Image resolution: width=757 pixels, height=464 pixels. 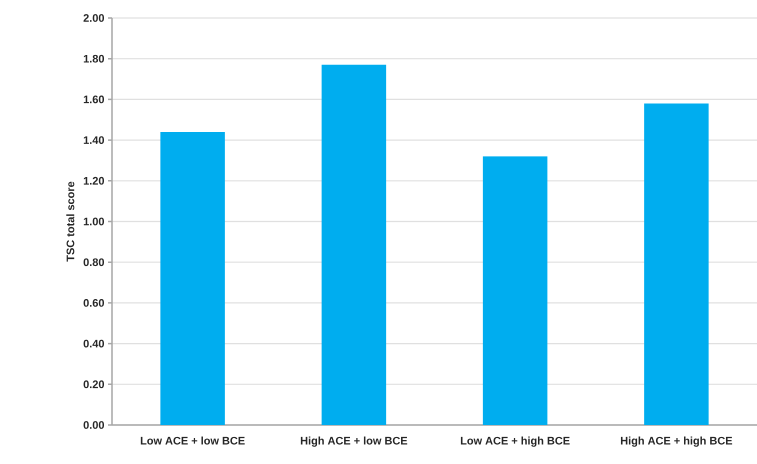 I want to click on y-tick-label: 0.60, so click(x=94, y=303).